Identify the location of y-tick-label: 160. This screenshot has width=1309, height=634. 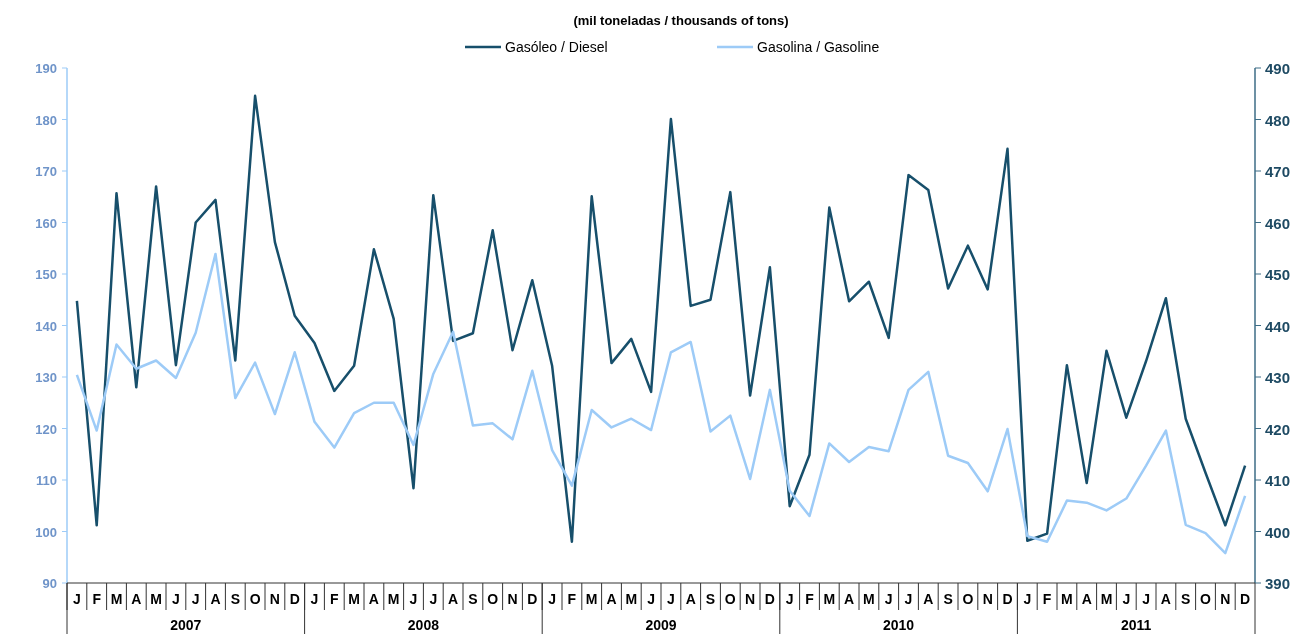
(46, 223).